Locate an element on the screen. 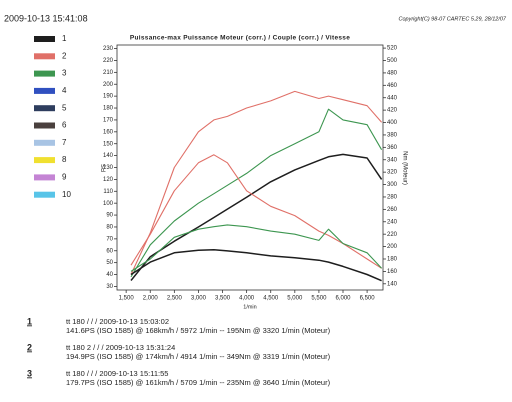  y-tick-label: 90 is located at coordinates (109, 216).